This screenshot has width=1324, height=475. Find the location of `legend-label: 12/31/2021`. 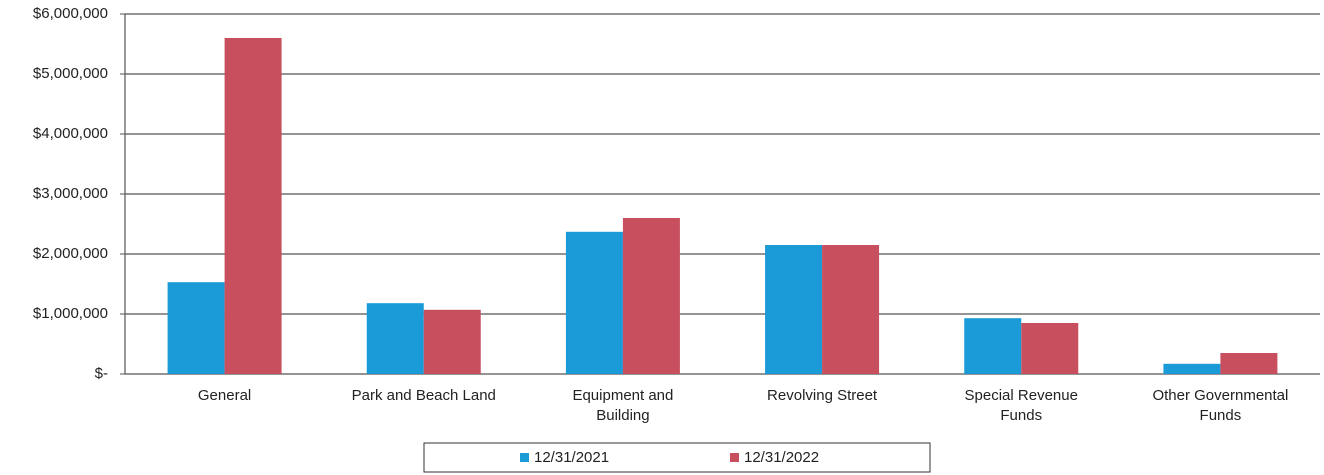

legend-label: 12/31/2021 is located at coordinates (571, 457).